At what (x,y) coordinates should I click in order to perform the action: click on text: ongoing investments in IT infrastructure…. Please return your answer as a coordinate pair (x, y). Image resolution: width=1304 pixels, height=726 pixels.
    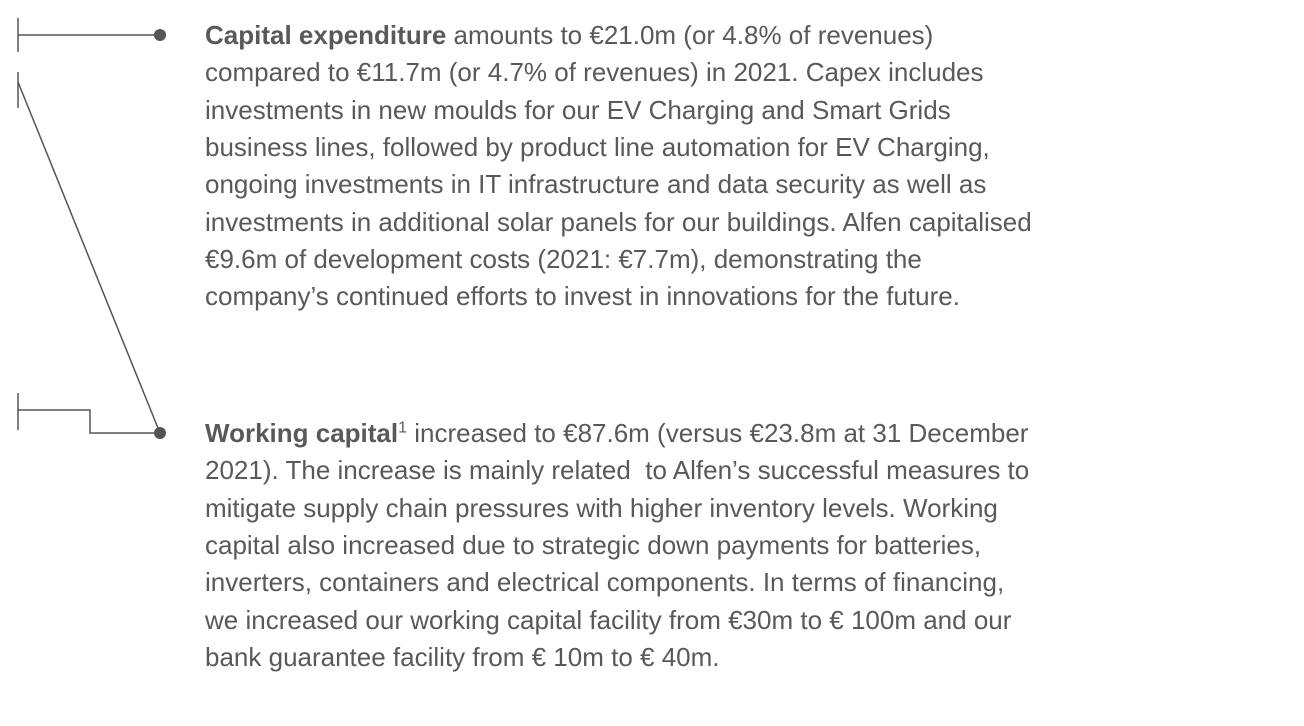
    Looking at the image, I should click on (596, 184).